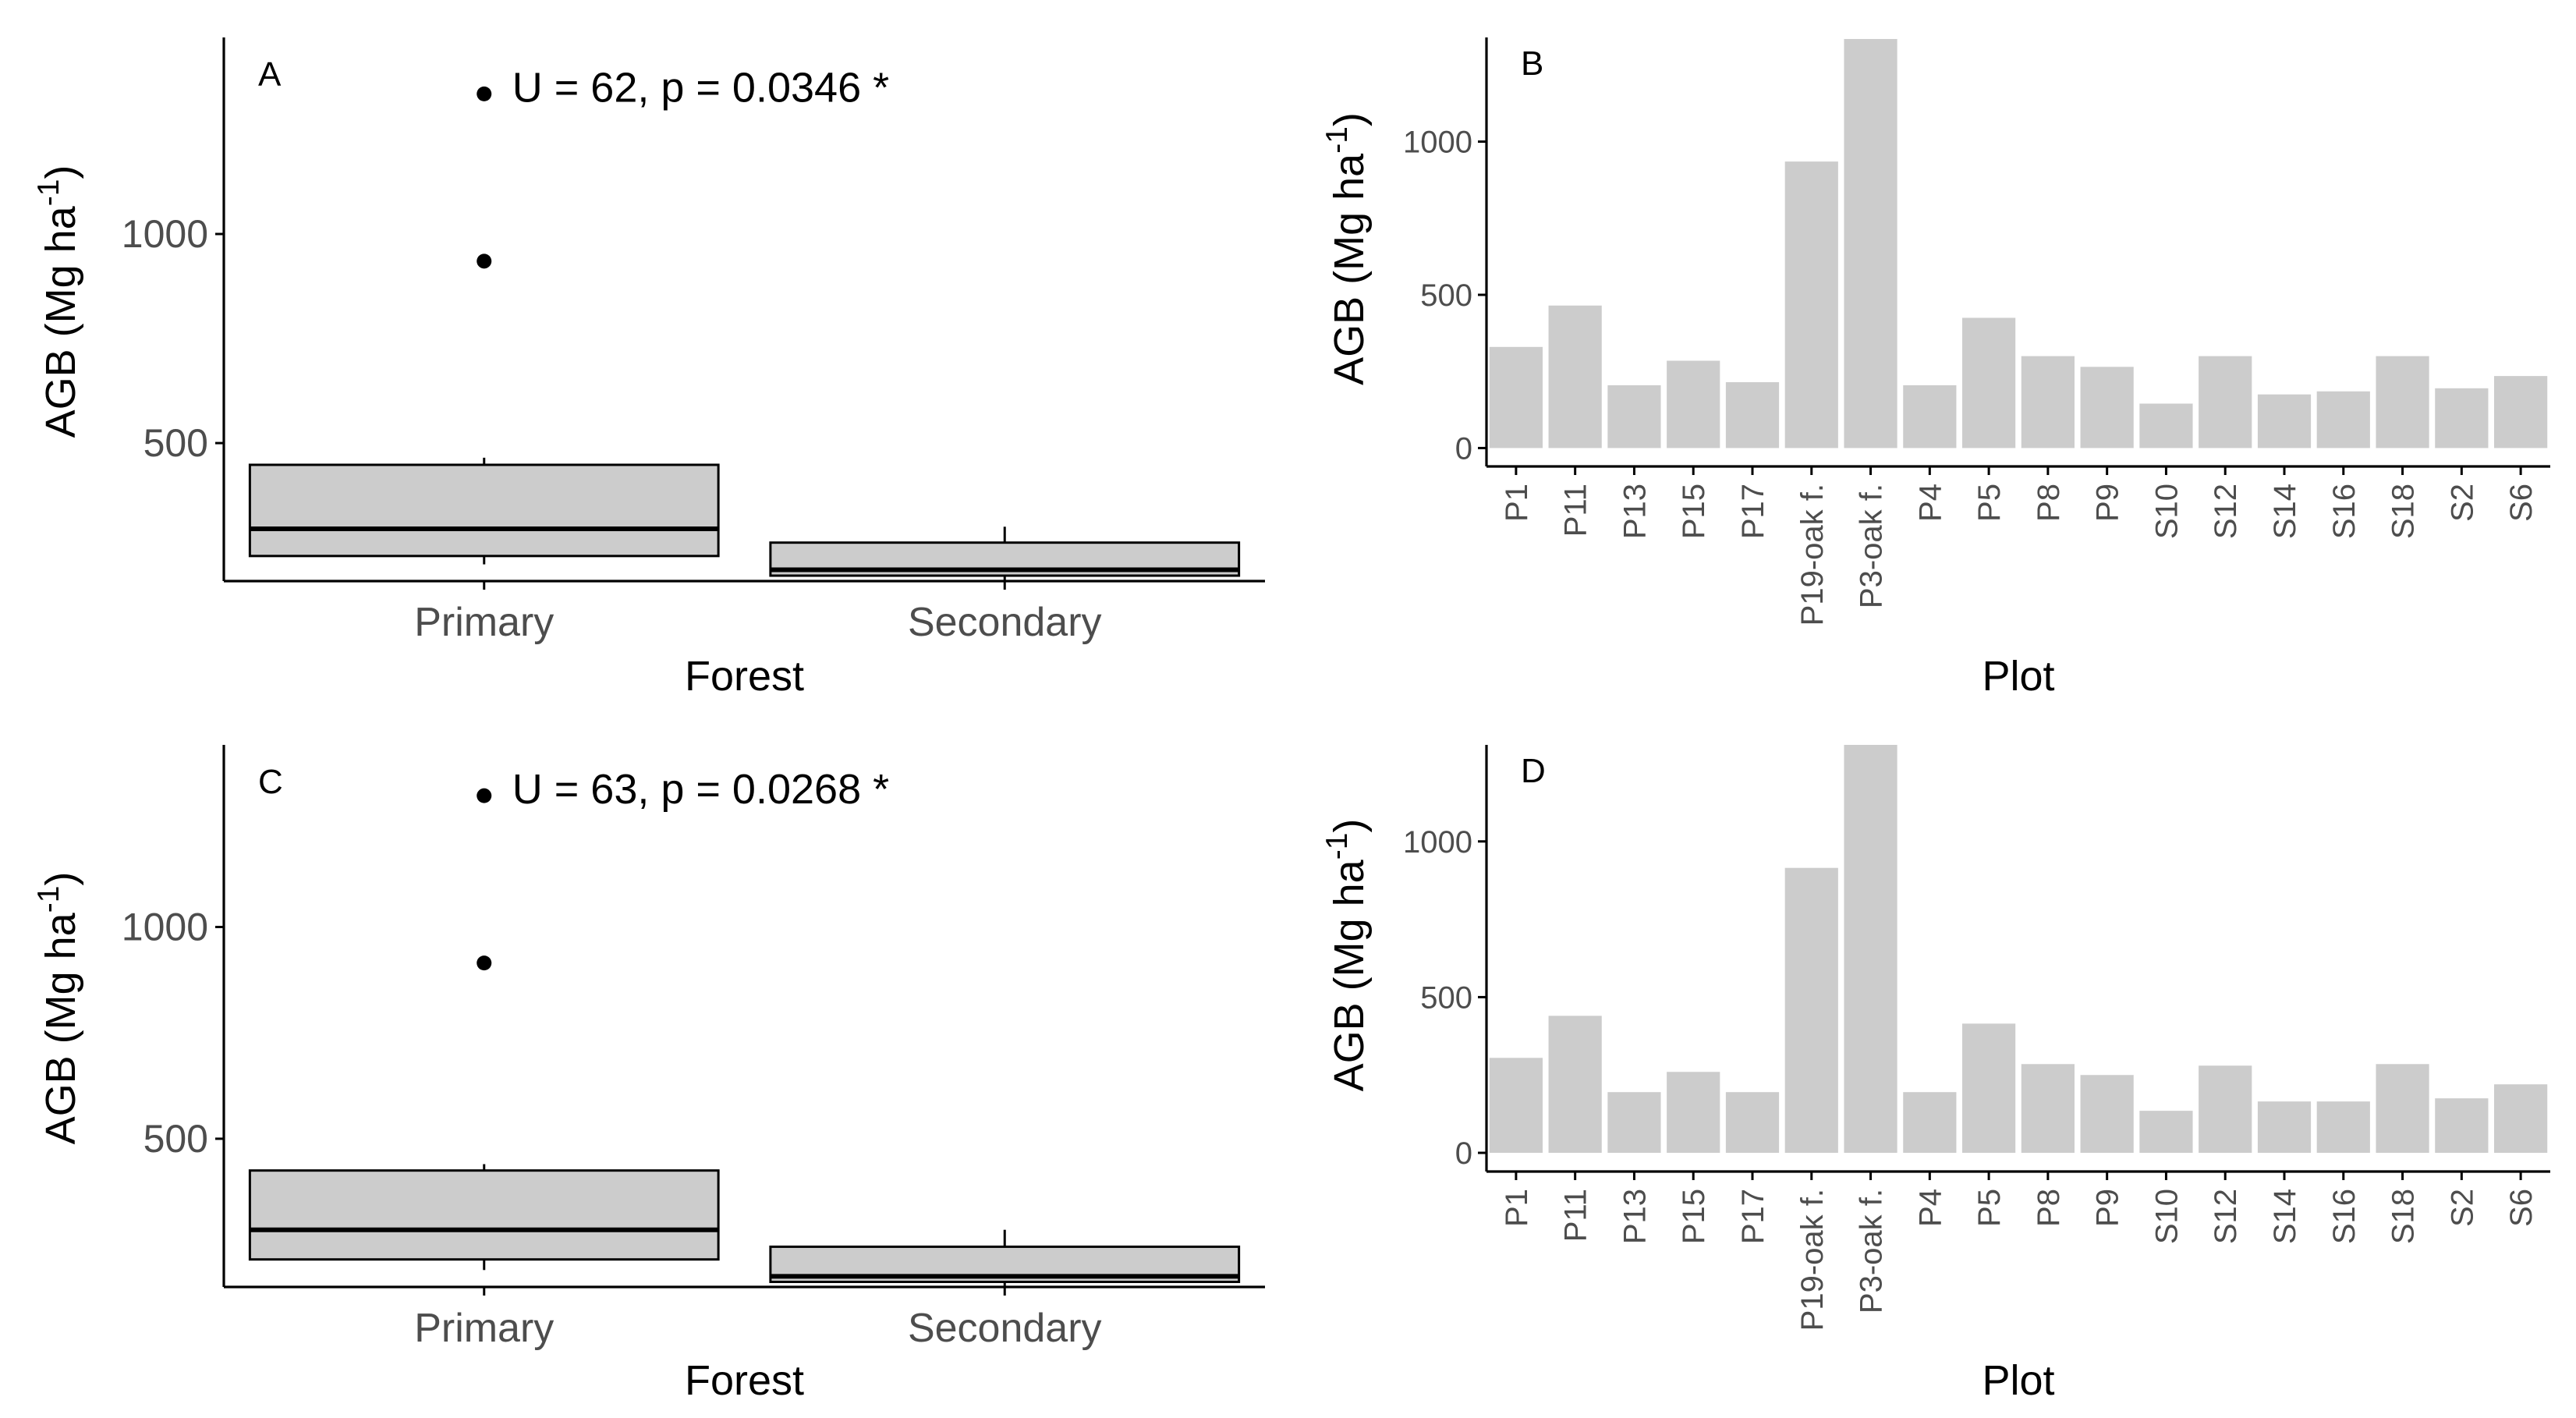 Image resolution: width=2576 pixels, height=1418 pixels. What do you see at coordinates (484, 622) in the screenshot?
I see `x-tick-label: Primary` at bounding box center [484, 622].